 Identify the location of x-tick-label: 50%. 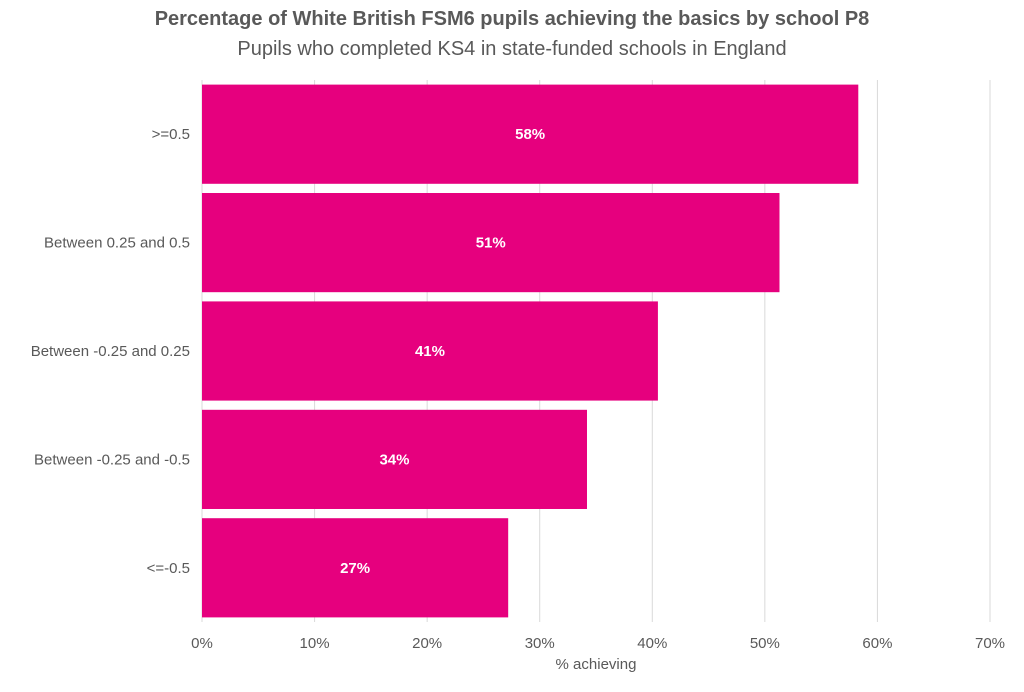
(765, 643).